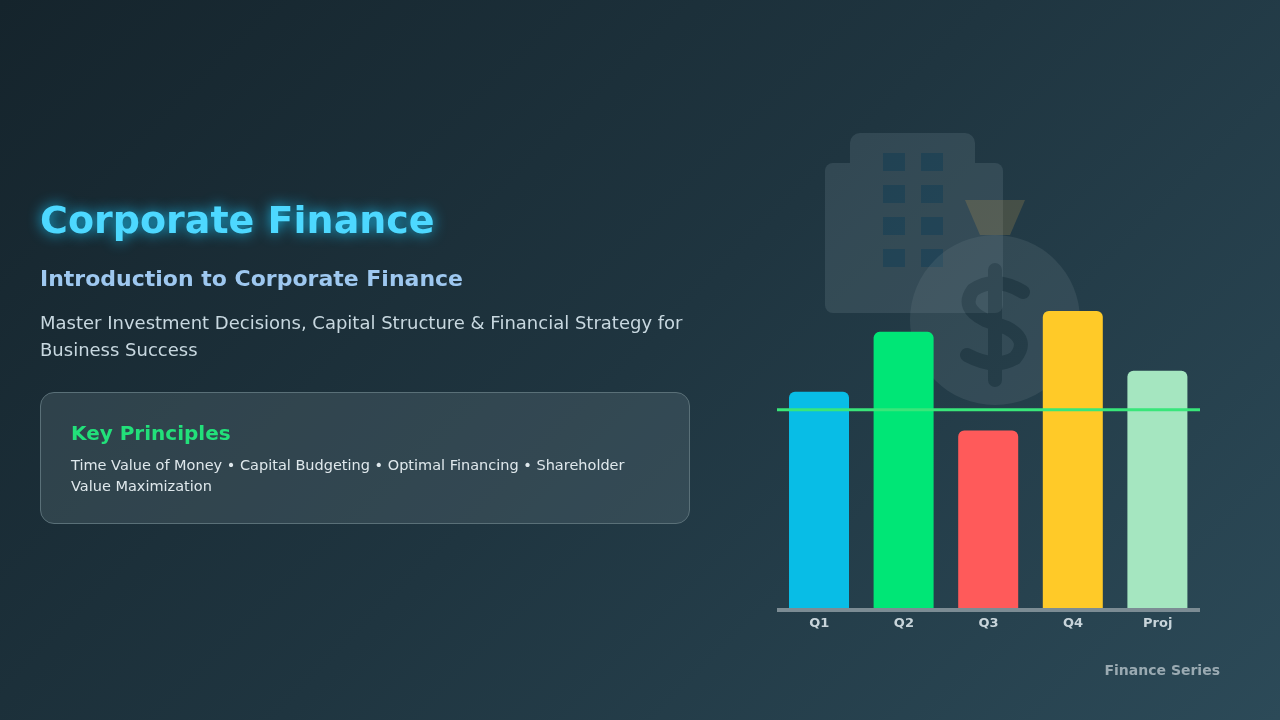 Image resolution: width=1280 pixels, height=720 pixels. What do you see at coordinates (988, 623) in the screenshot?
I see `x-tick-label: Q3` at bounding box center [988, 623].